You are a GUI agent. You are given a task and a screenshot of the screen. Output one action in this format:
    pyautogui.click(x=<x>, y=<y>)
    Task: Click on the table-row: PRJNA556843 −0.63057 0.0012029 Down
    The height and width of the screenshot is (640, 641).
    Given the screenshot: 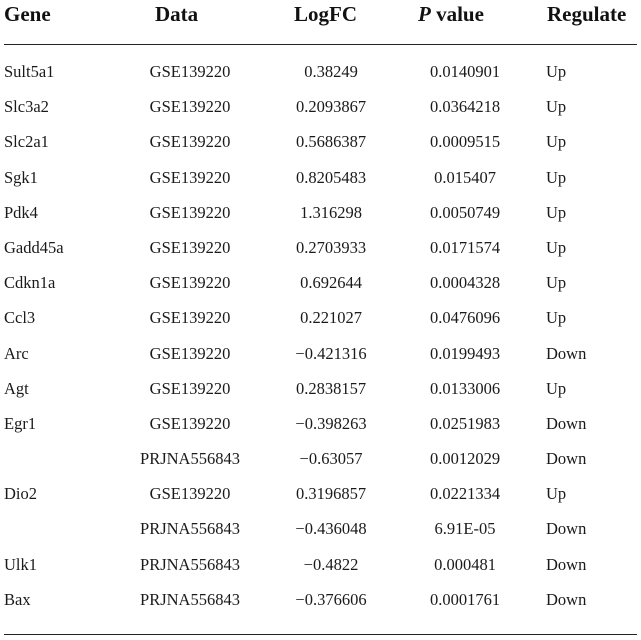 What is the action you would take?
    pyautogui.click(x=320, y=466)
    